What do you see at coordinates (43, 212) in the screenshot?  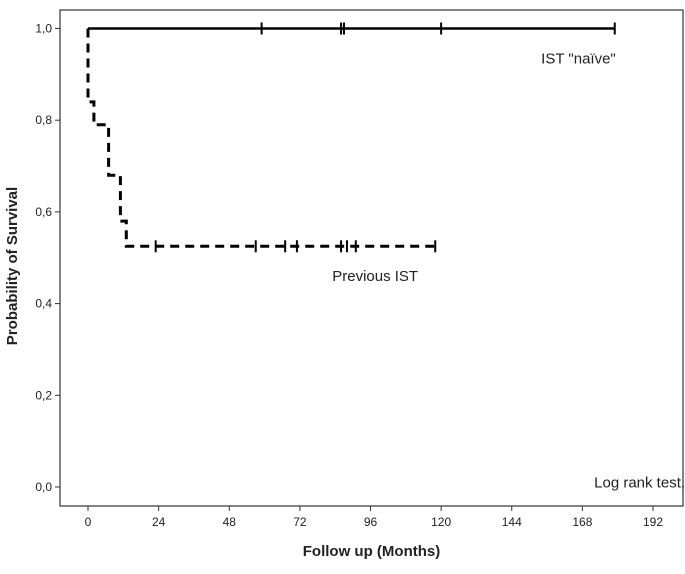 I see `y-tick-label: 0,6` at bounding box center [43, 212].